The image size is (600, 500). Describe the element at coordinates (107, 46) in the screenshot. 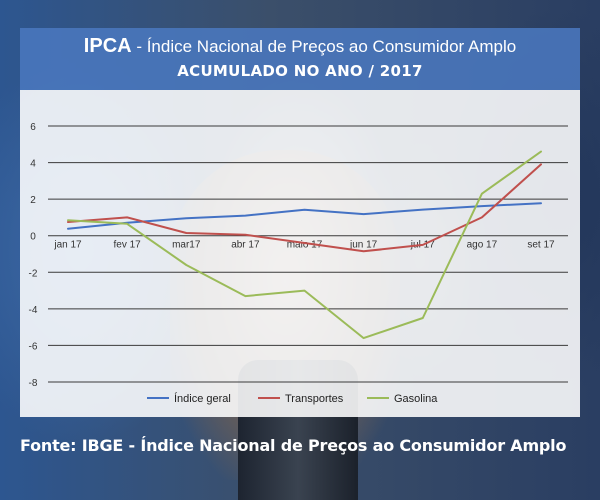

I see `title-strong: IPCA` at that location.